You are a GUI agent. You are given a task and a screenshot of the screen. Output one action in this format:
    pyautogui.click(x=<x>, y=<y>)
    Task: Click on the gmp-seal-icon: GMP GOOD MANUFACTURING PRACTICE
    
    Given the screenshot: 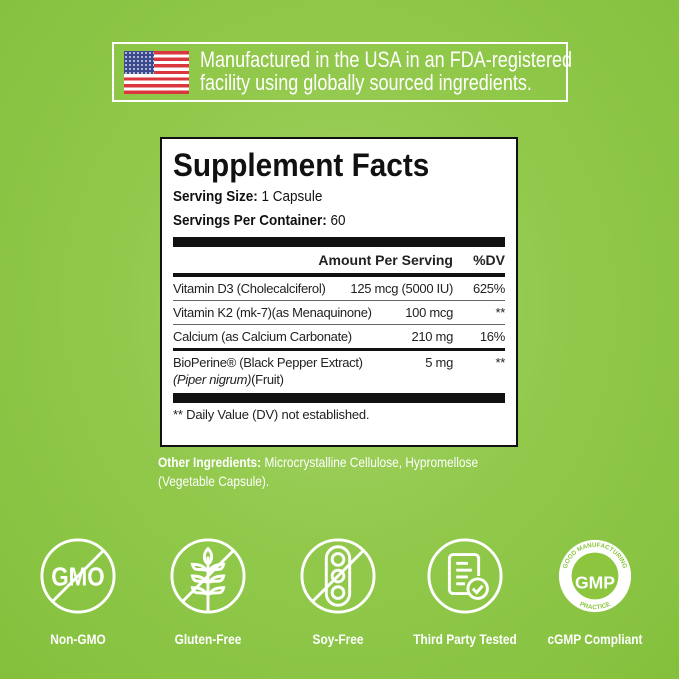 What is the action you would take?
    pyautogui.click(x=595, y=576)
    